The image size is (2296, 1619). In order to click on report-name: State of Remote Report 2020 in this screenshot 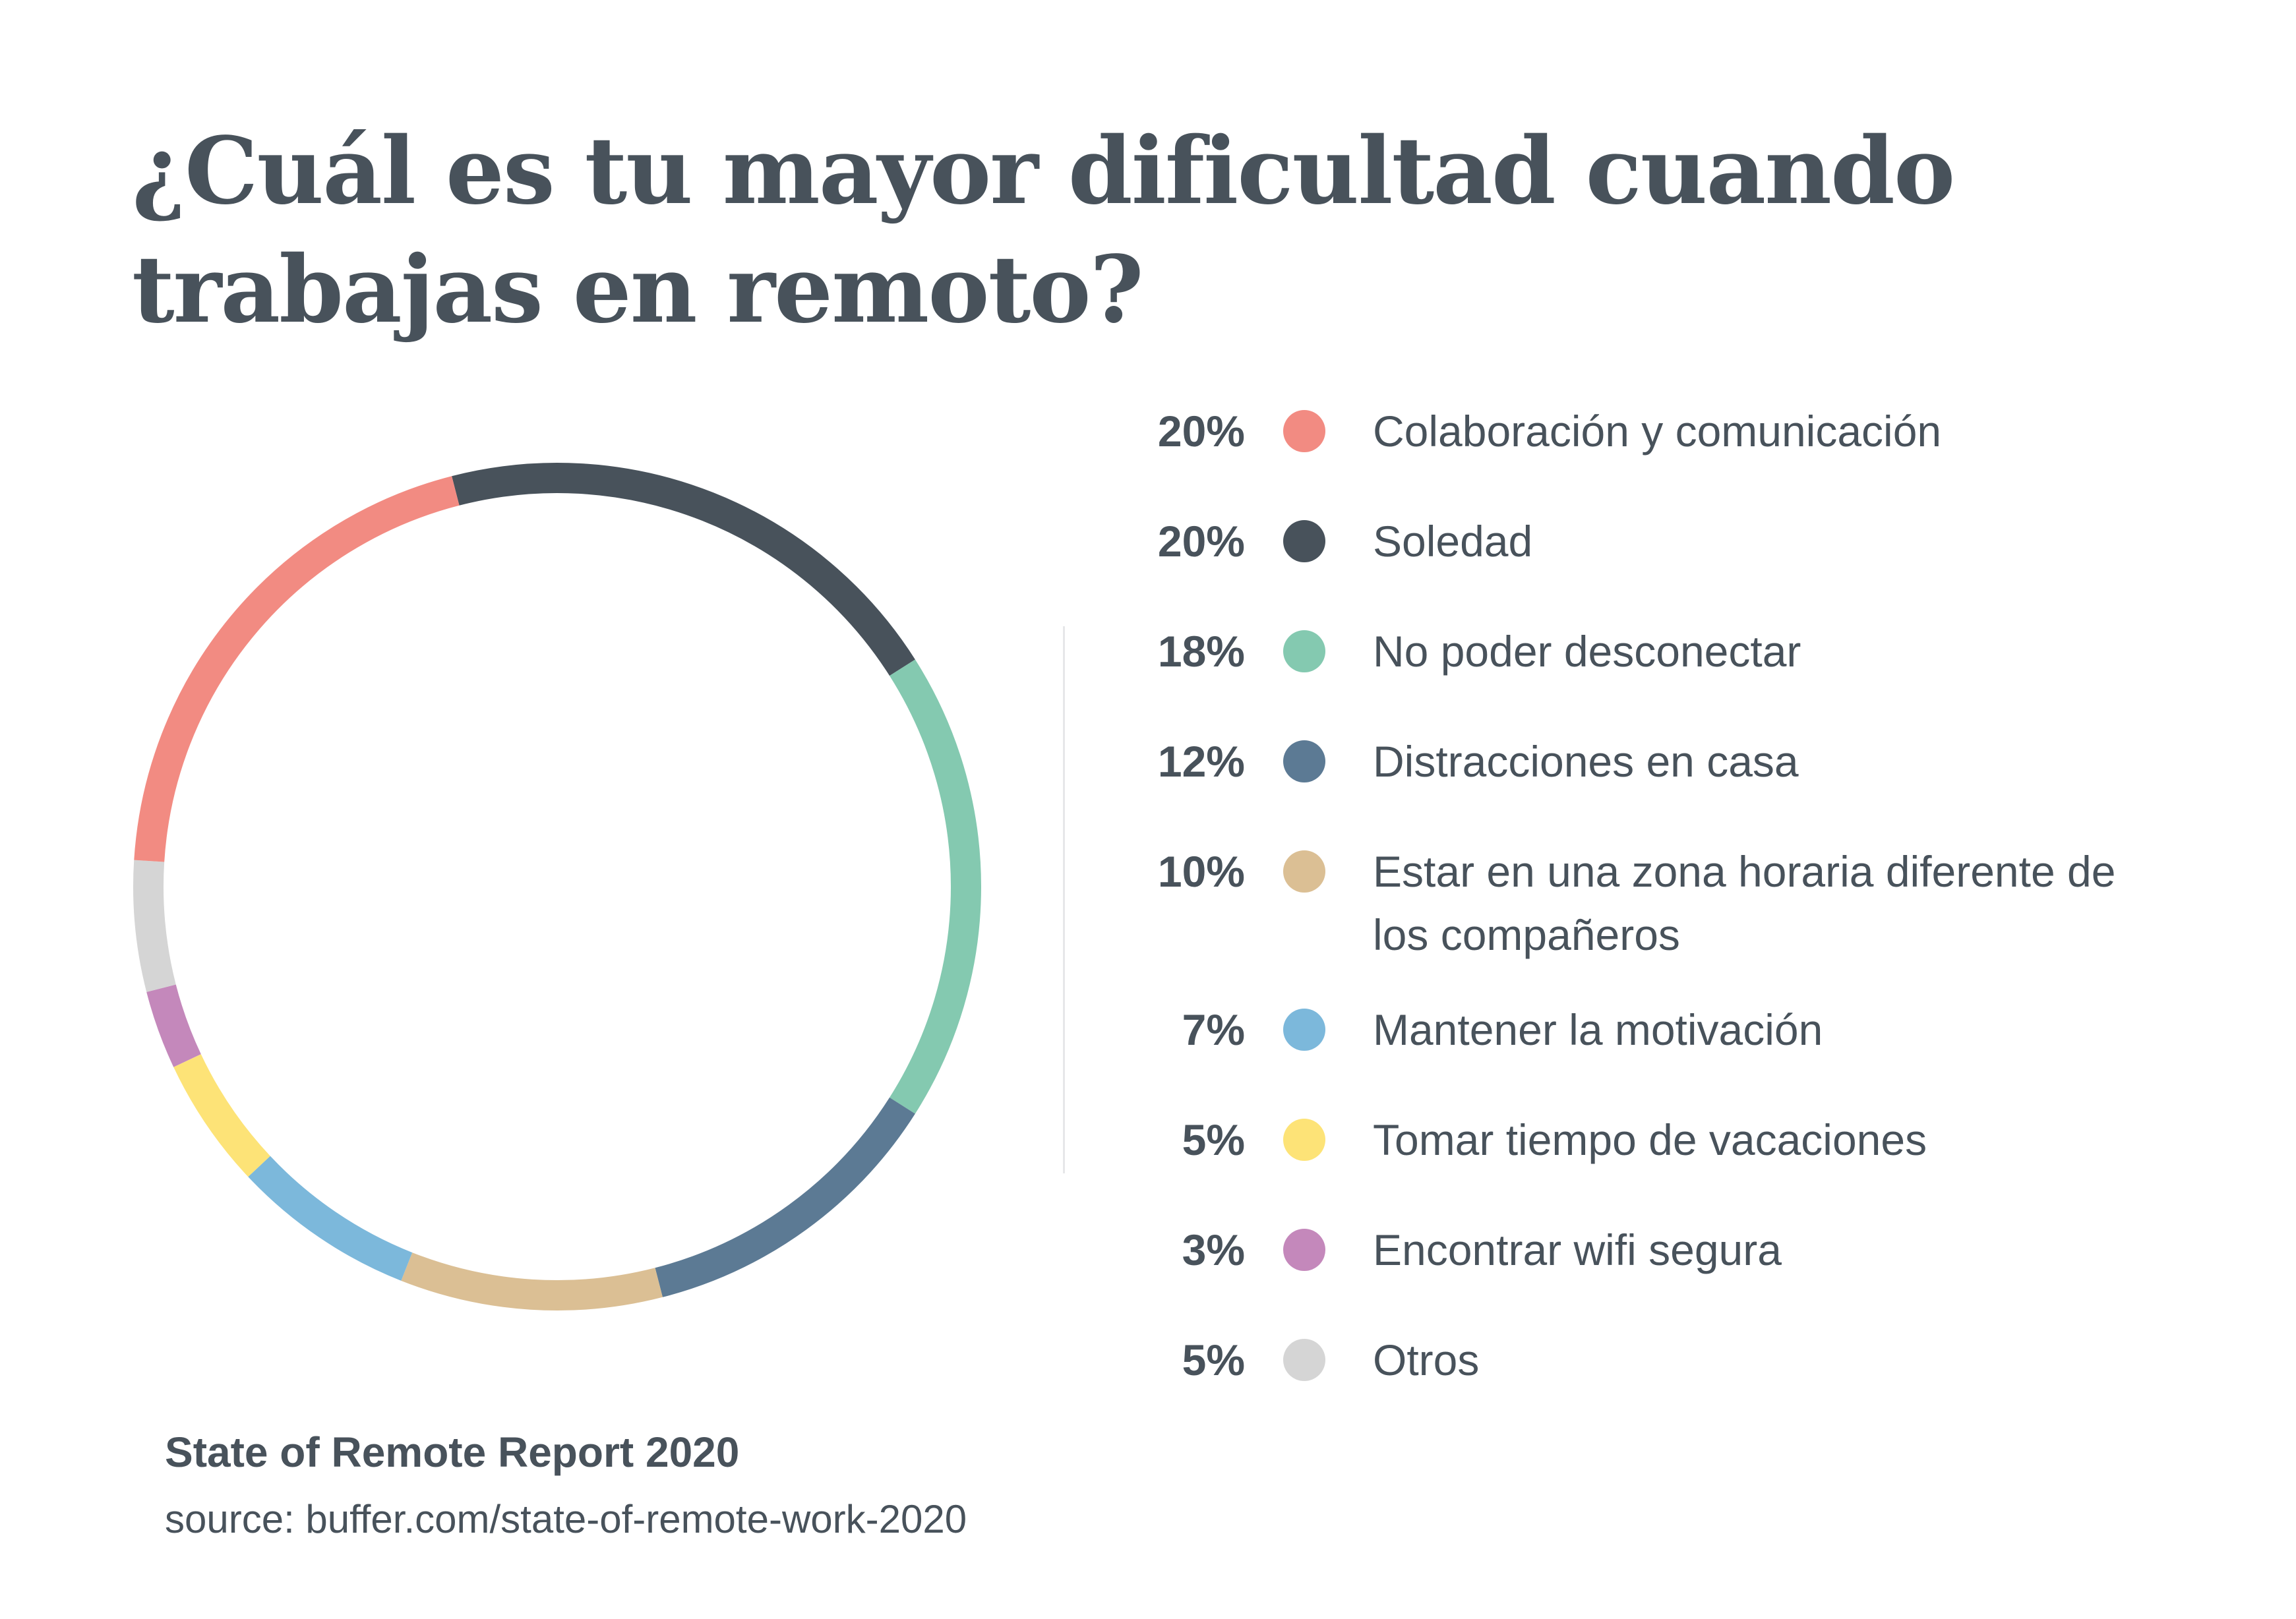, I will do `click(452, 1452)`.